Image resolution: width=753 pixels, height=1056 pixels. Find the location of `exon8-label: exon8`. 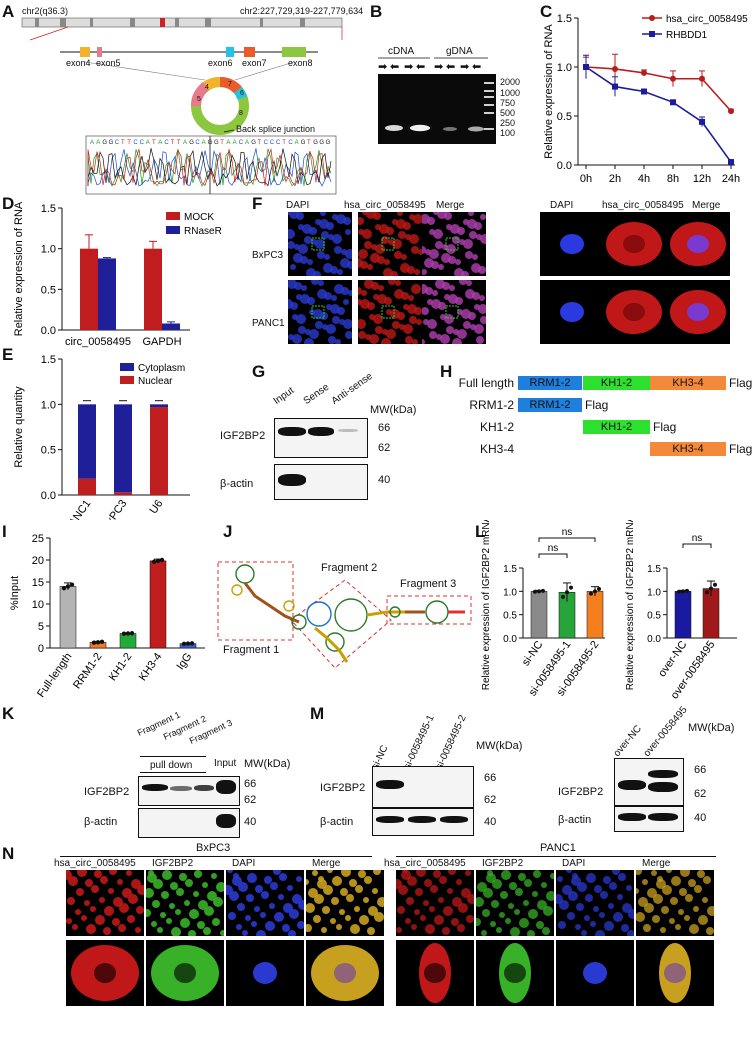

exon8-label: exon8 is located at coordinates (300, 63).